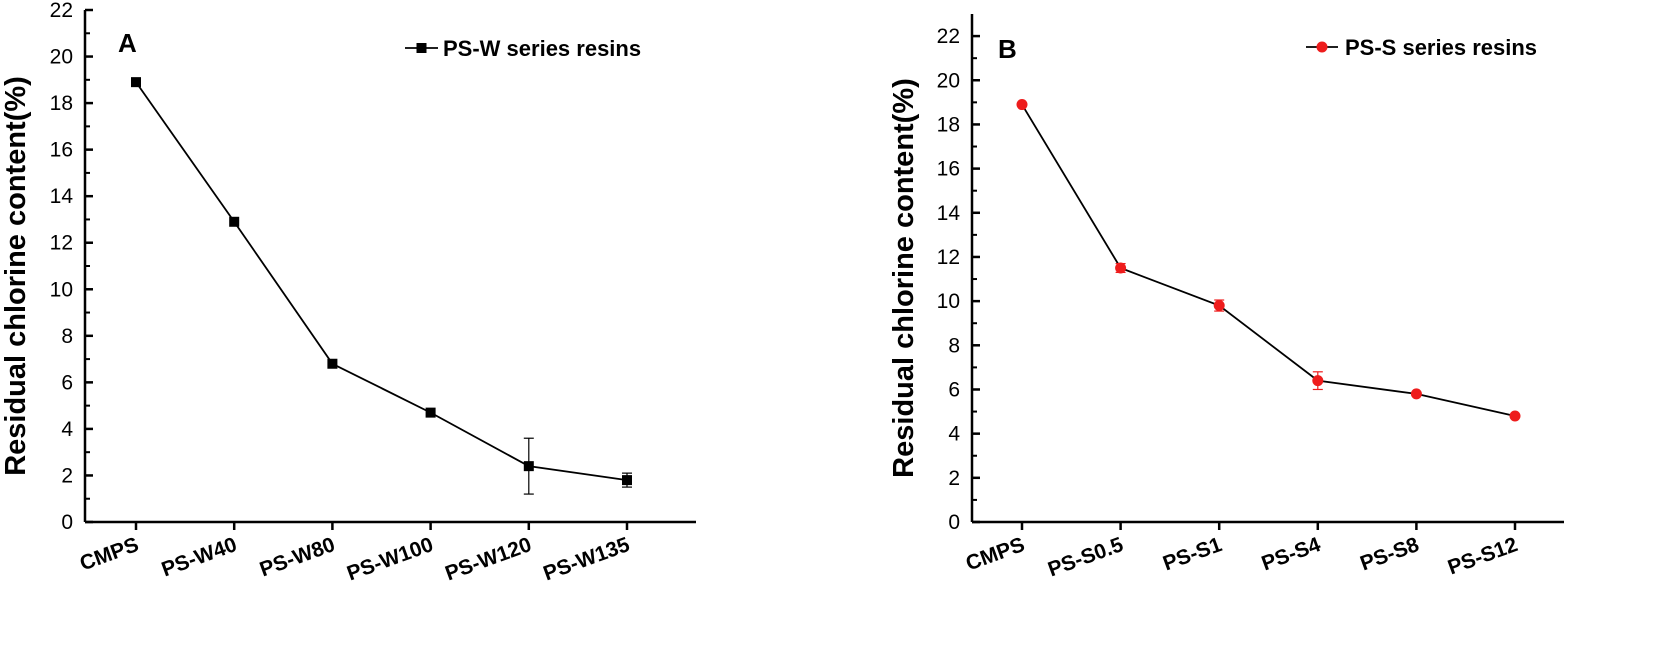  Describe the element at coordinates (1086, 557) in the screenshot. I see `x-tick-label: PS-S0.5` at that location.